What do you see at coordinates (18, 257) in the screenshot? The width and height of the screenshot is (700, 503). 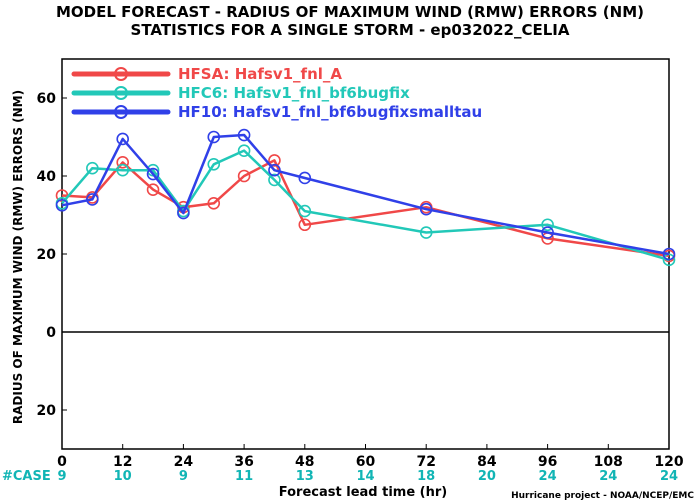 I see `y-axis-label: RADIUS OF MAXIMUM WIND (RMW) ERRORS (NM)` at bounding box center [18, 257].